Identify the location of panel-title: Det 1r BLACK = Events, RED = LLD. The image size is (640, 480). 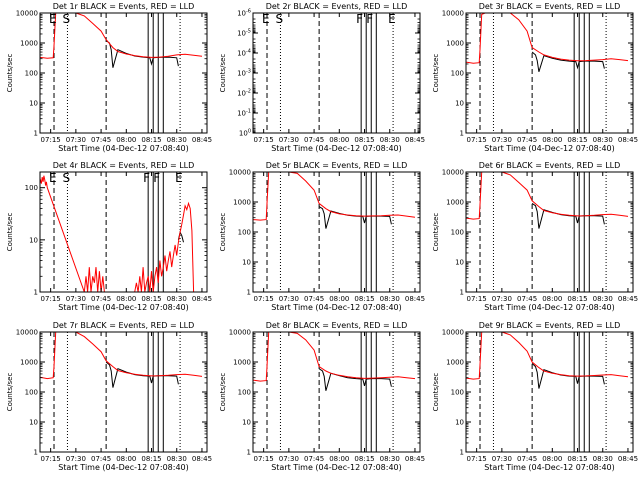
(124, 6).